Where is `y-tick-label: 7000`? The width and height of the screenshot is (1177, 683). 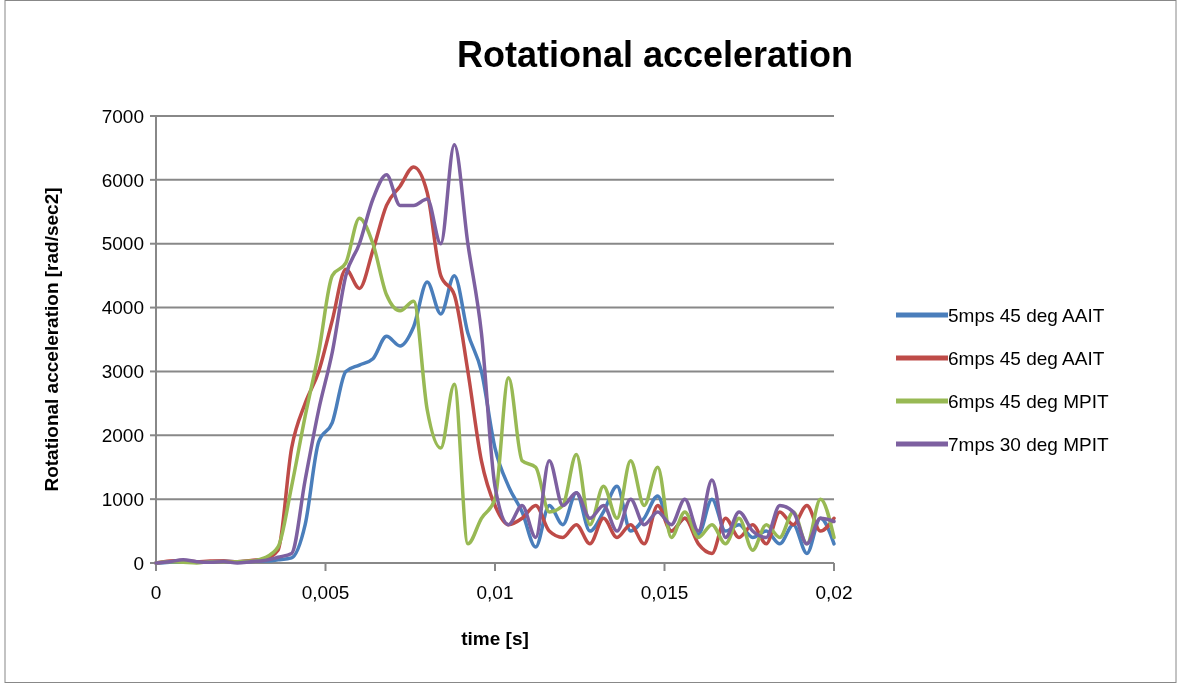 y-tick-label: 7000 is located at coordinates (122, 116).